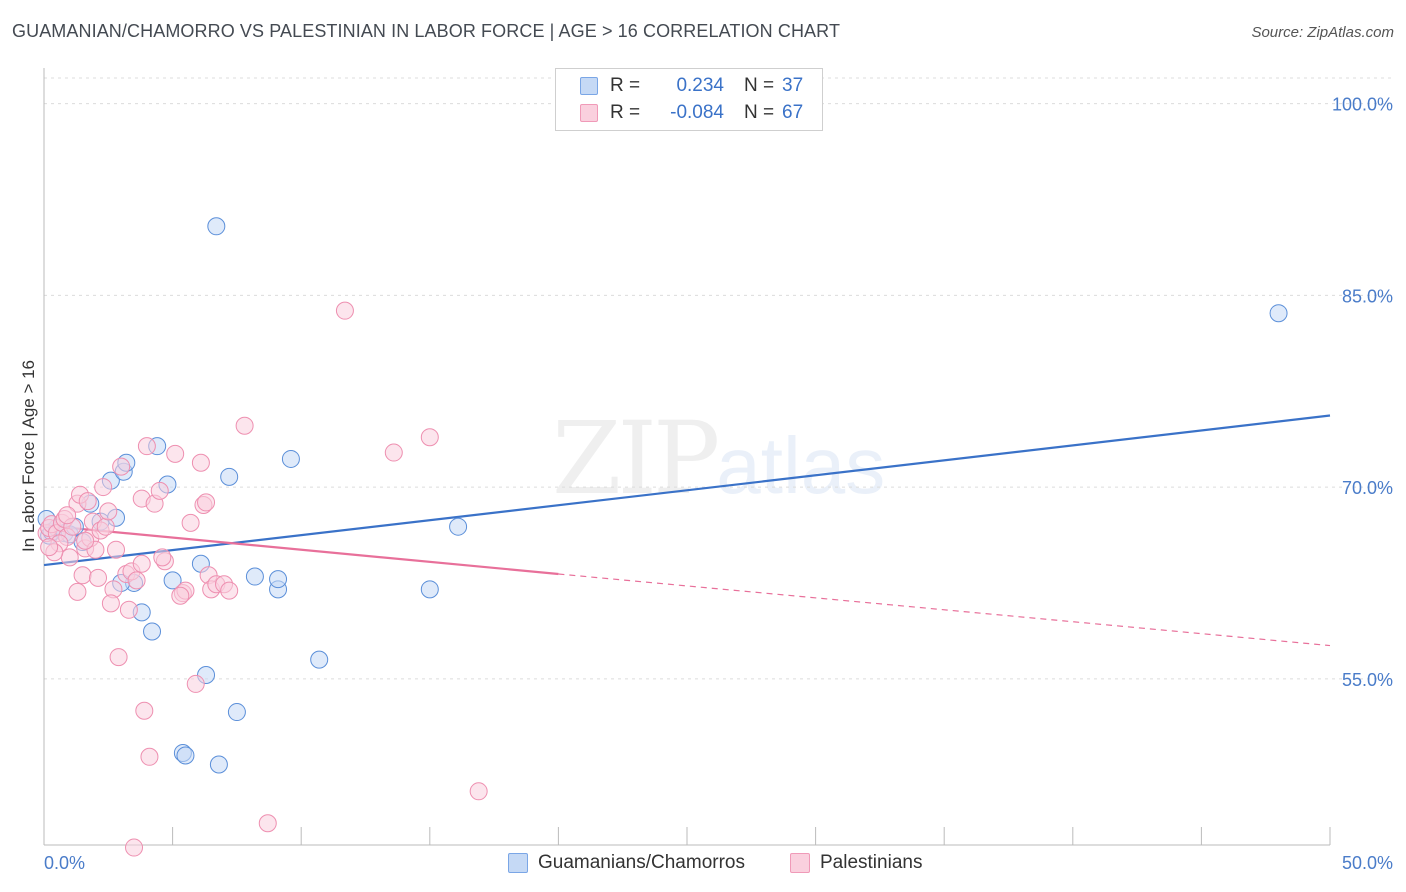  Describe the element at coordinates (641, 862) in the screenshot. I see `bottom-legend-label-guamanian: Guamanians/Chamorros` at that location.